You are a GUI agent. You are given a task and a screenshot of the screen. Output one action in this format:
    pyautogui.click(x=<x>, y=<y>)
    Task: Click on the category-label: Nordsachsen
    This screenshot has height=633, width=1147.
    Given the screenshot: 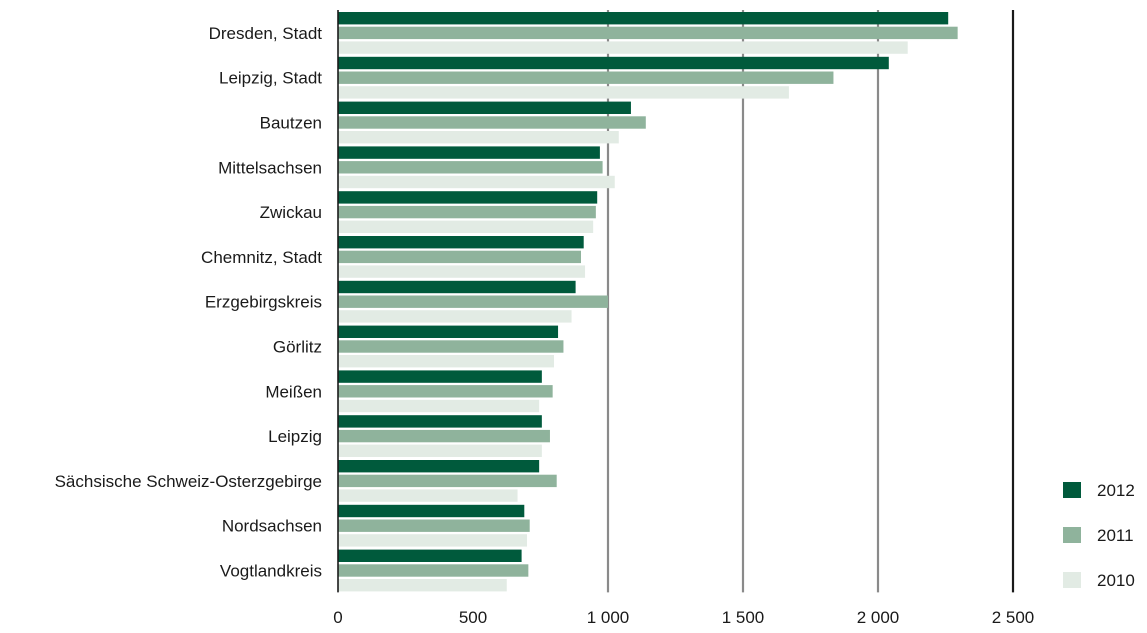 What is the action you would take?
    pyautogui.click(x=272, y=526)
    